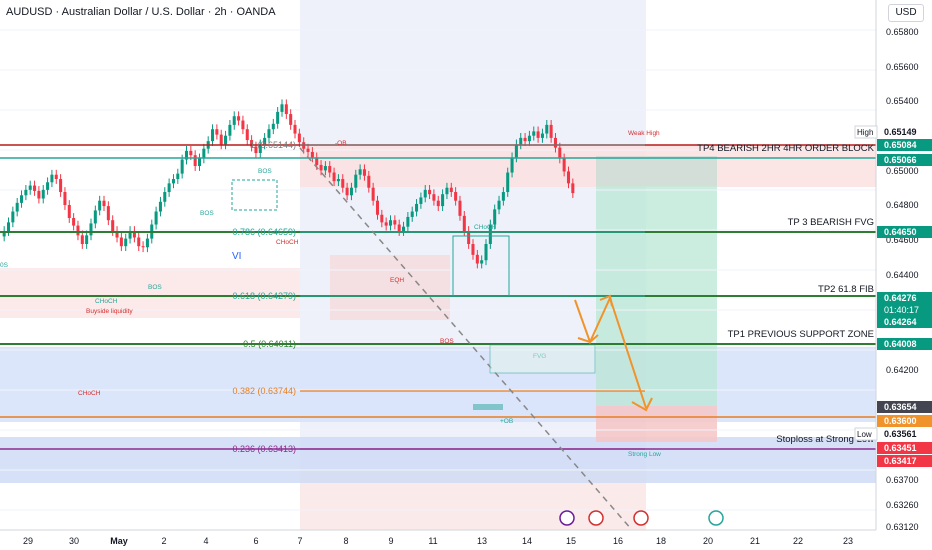  What do you see at coordinates (273, 145) in the screenshot?
I see `fib-label: 1 (0.65144)` at bounding box center [273, 145].